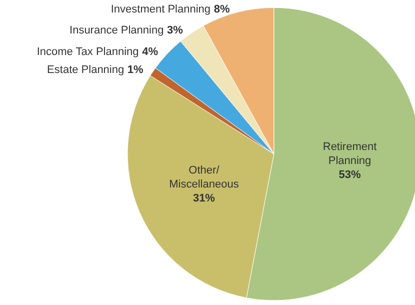 The image size is (415, 305). What do you see at coordinates (85, 70) in the screenshot?
I see `slice-label: Estate Planning` at bounding box center [85, 70].